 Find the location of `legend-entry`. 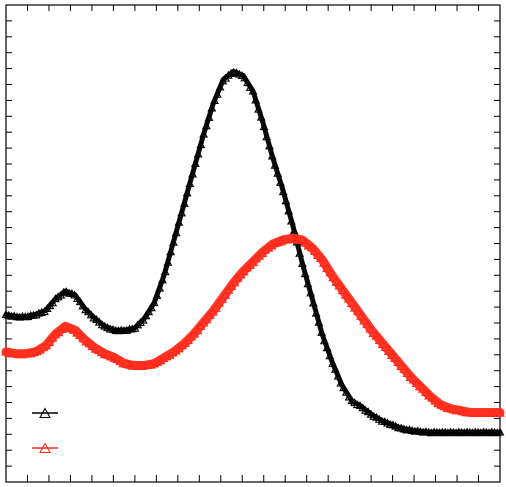

legend-entry is located at coordinates (45, 413).